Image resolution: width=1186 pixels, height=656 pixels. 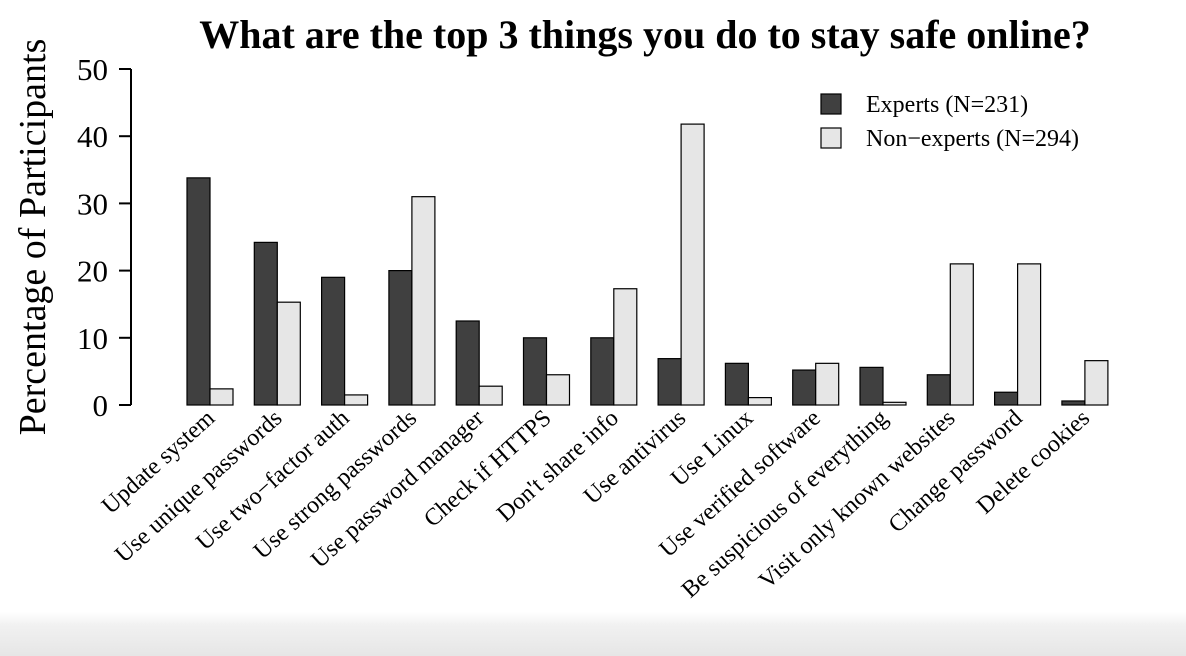 I want to click on legend: Experts (N=231) Non−experts (N=294), so click(x=949, y=122).